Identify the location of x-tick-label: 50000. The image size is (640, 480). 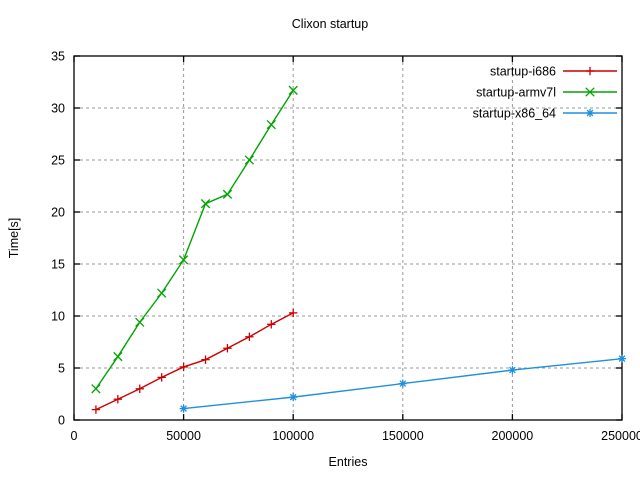
(183, 436).